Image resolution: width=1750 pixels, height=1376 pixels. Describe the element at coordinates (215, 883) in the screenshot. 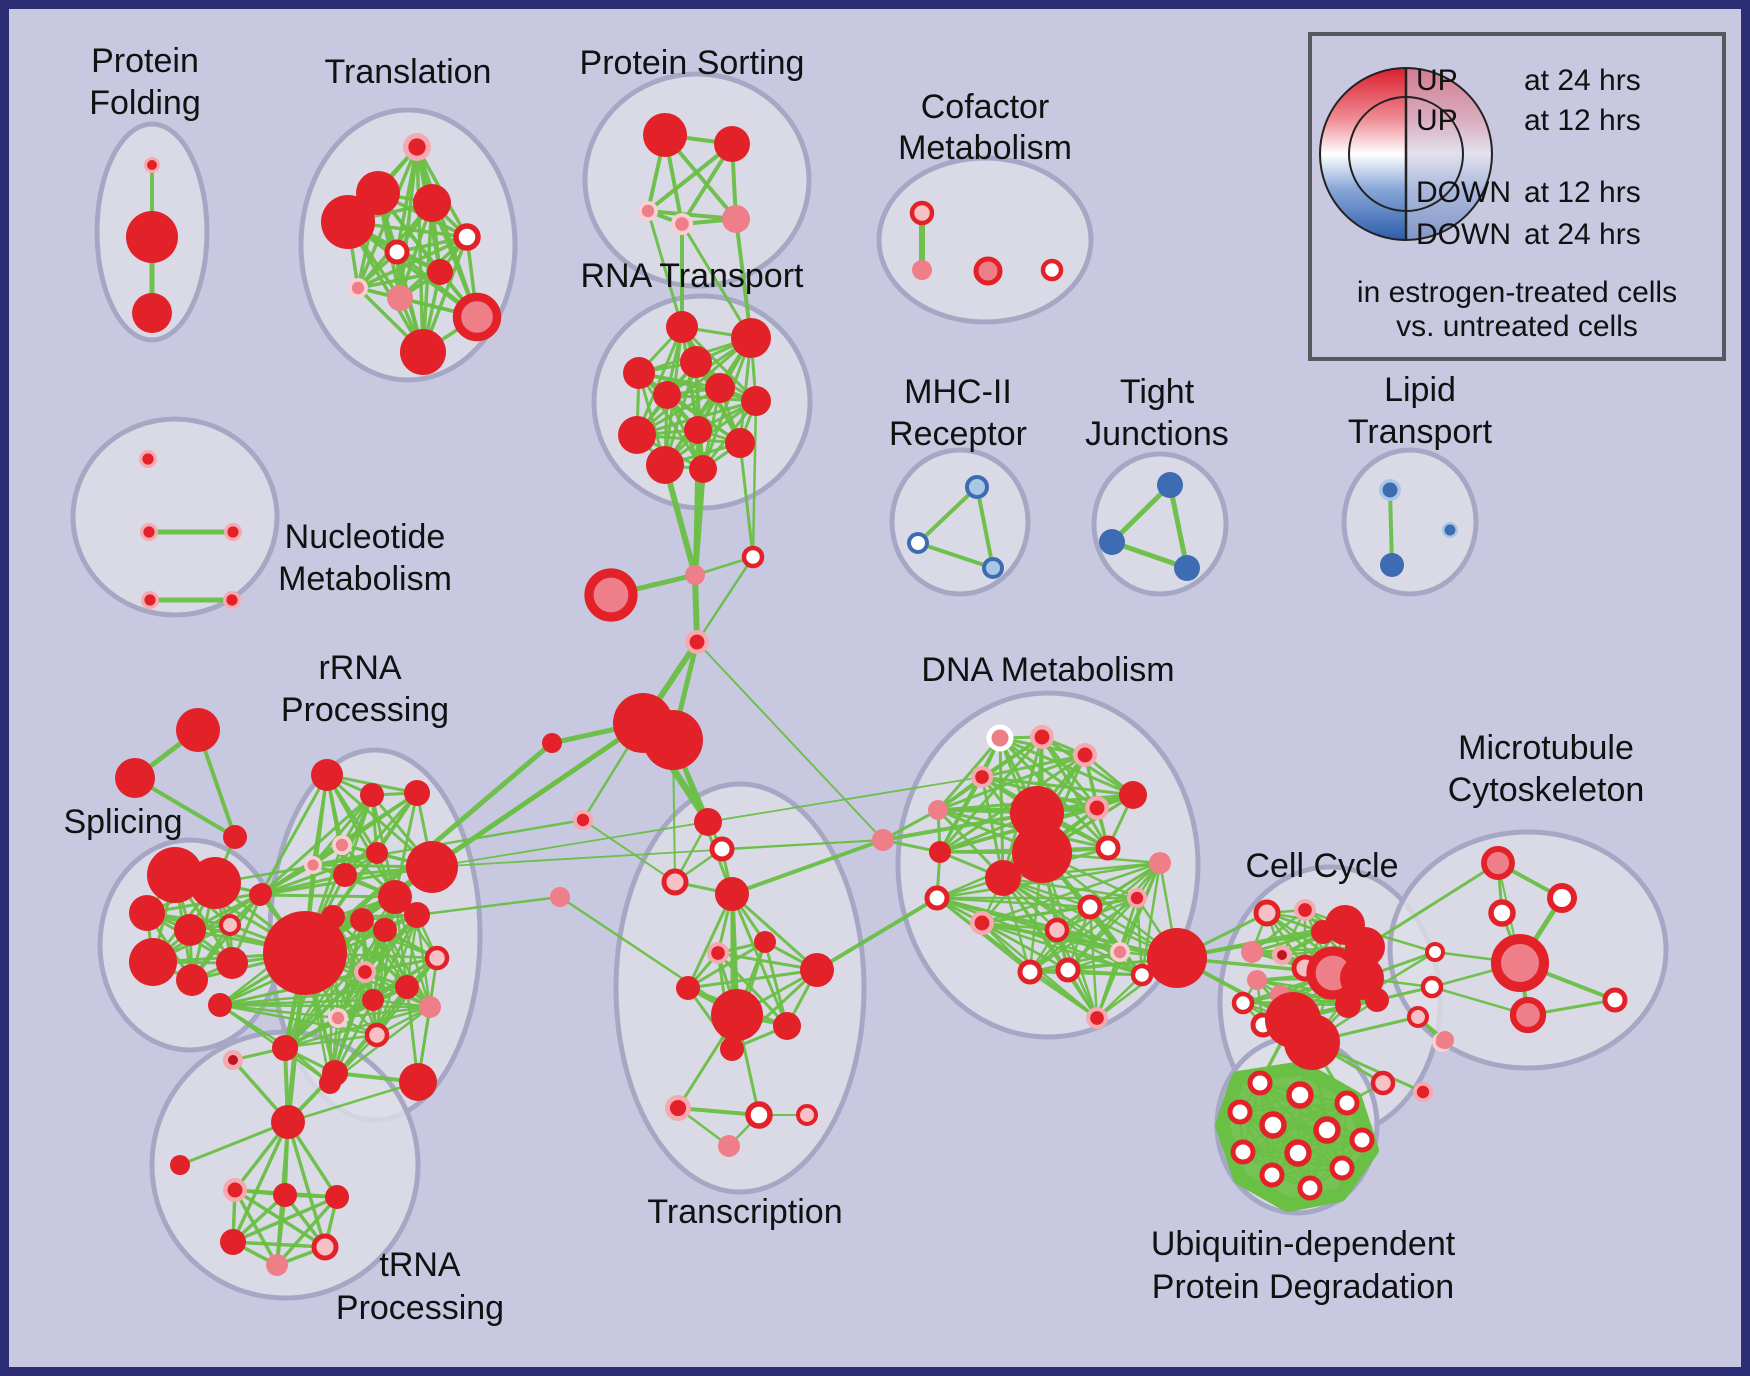

I see `node-s5` at that location.